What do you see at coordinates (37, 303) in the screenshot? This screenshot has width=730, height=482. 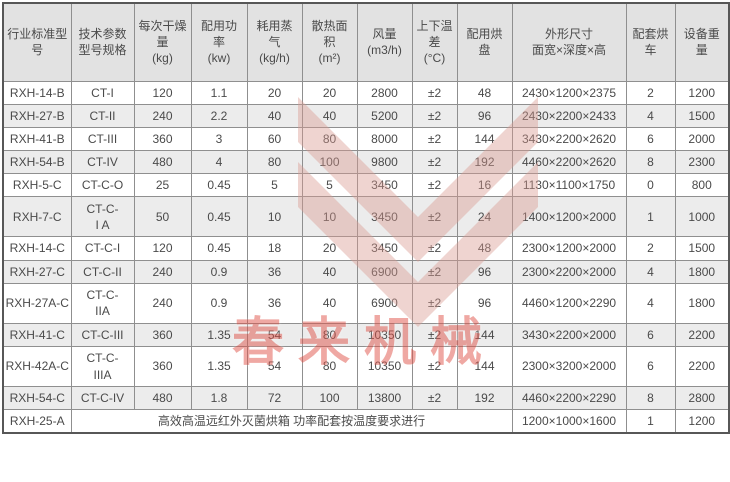 I see `cell: RXH-27A-C` at bounding box center [37, 303].